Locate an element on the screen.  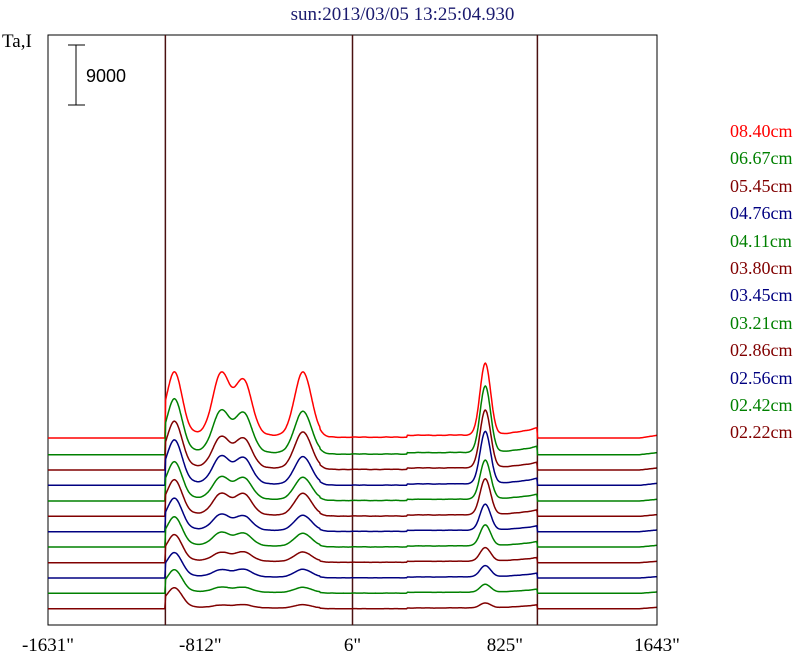
series-line-05.45cm is located at coordinates (352, 440).